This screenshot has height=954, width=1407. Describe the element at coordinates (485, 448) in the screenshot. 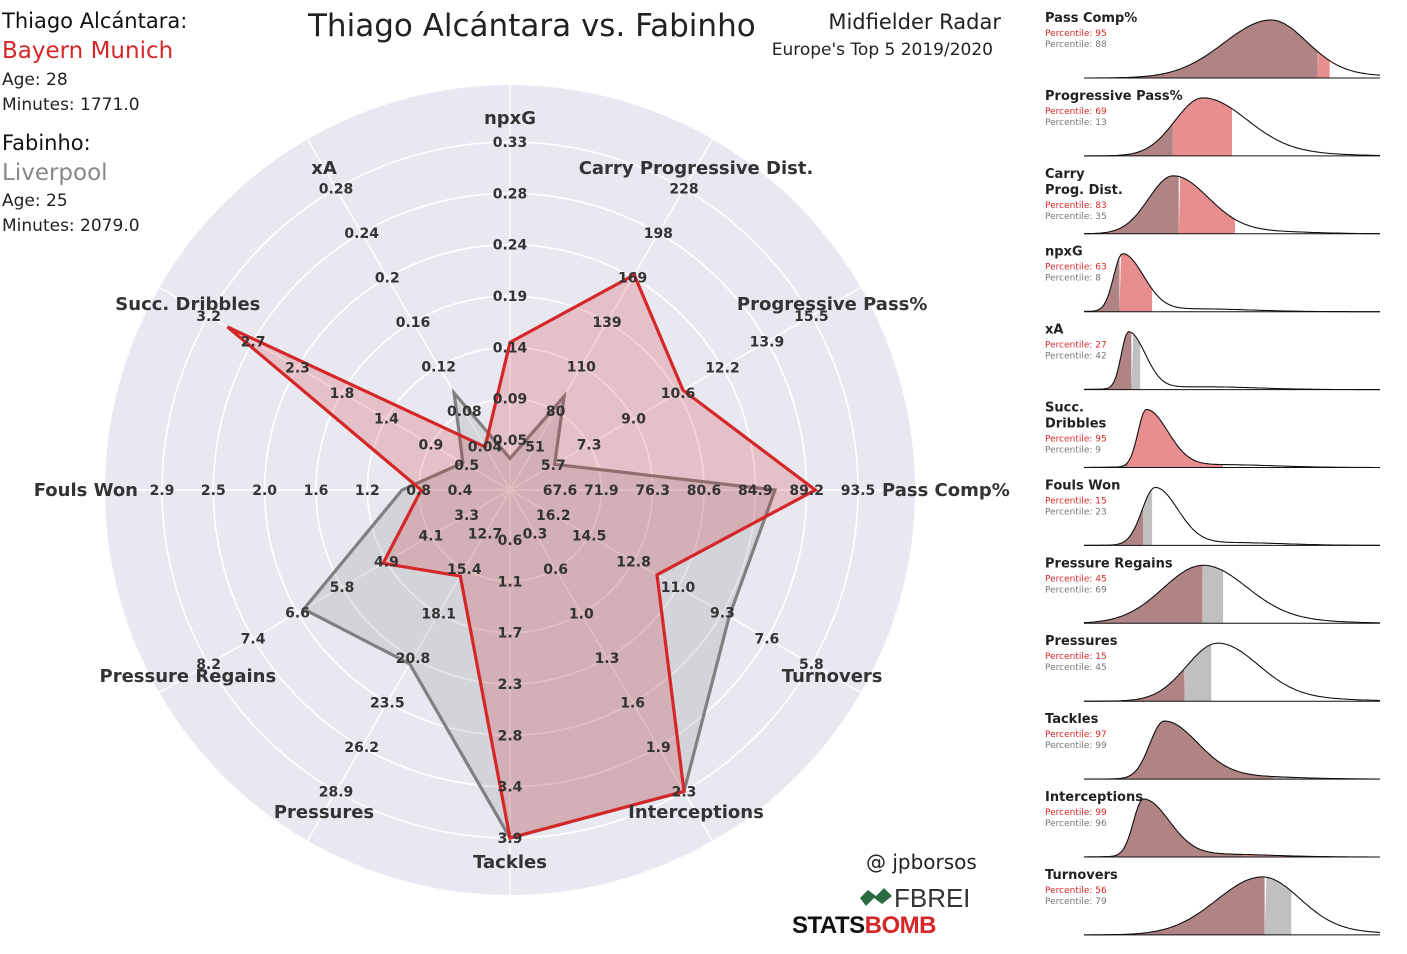

I see `radar-tick-label: 0.04` at that location.